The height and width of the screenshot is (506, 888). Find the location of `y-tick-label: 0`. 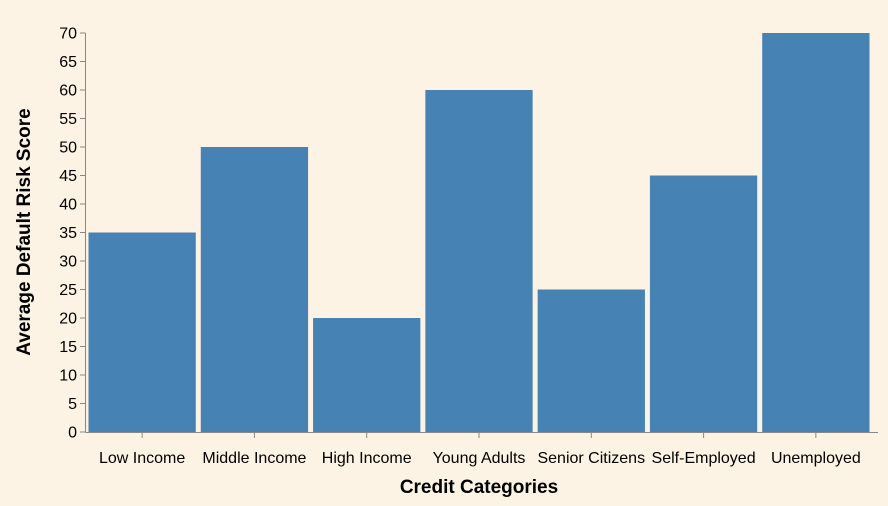

y-tick-label: 0 is located at coordinates (72, 433).